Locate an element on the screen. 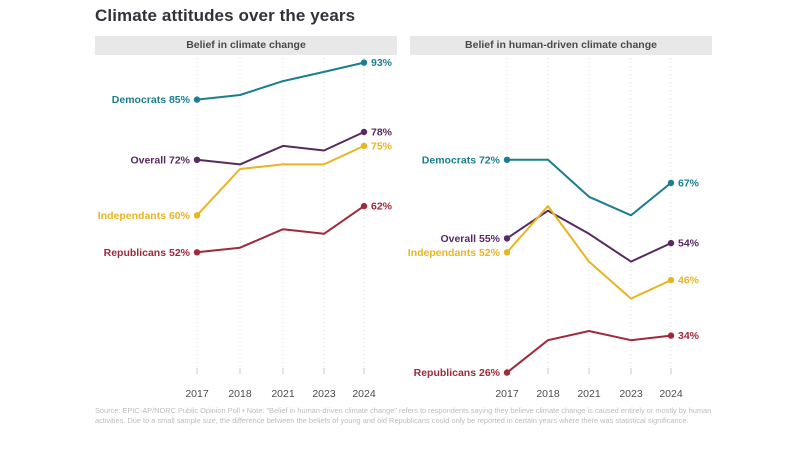  series-start-label-overall: Overall 55% is located at coordinates (470, 239).